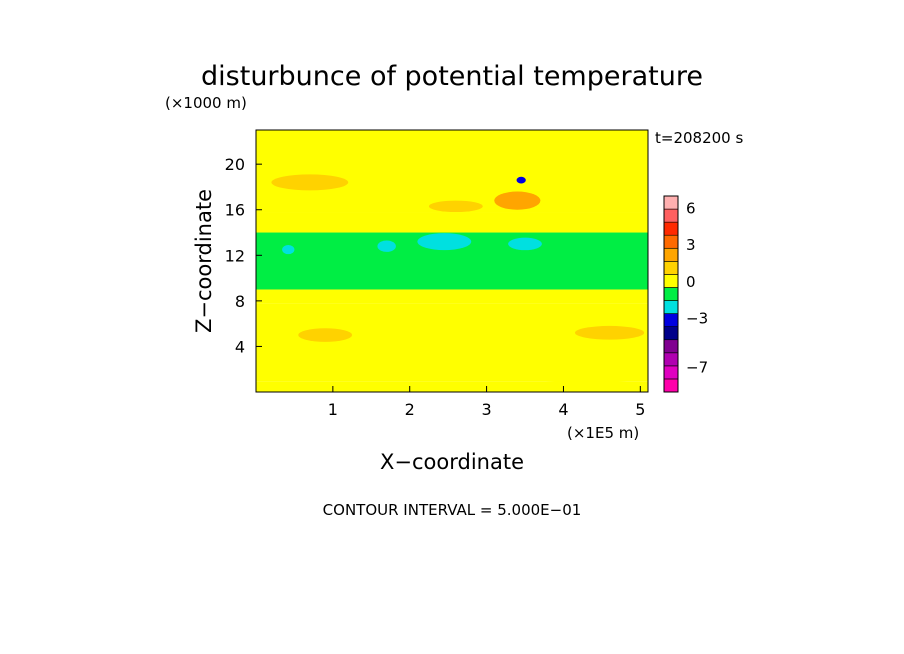 The width and height of the screenshot is (904, 654). What do you see at coordinates (235, 210) in the screenshot?
I see `y-tick-label: 16` at bounding box center [235, 210].